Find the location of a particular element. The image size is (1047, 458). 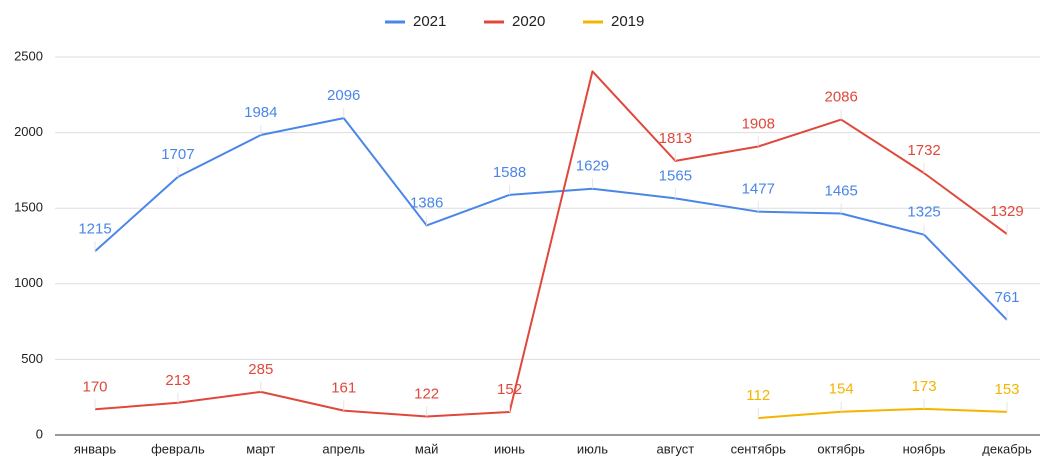

data-label: 285 is located at coordinates (260, 369).